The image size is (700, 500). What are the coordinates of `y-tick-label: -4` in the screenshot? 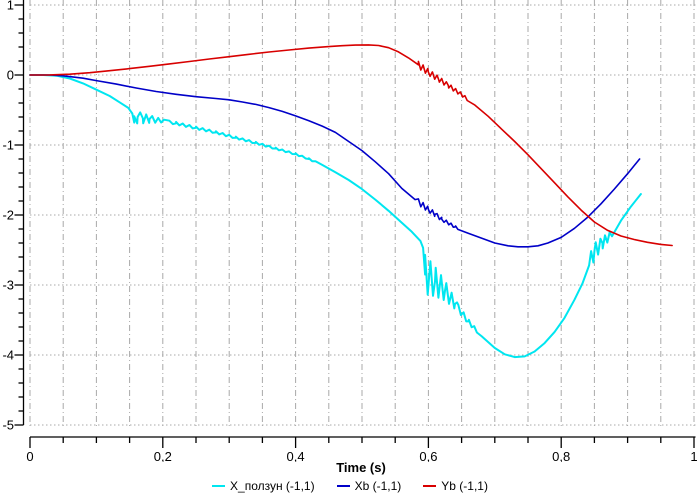 It's located at (8, 355).